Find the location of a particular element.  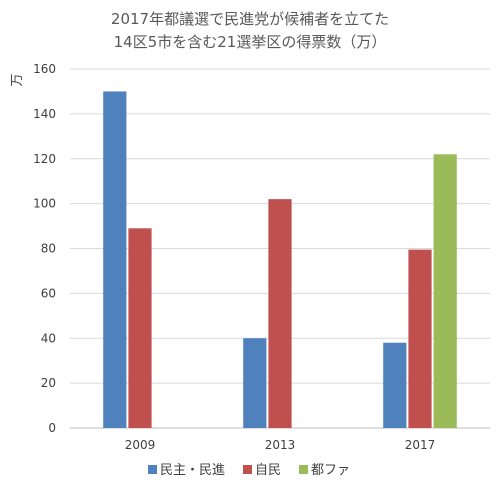

bar-2017-自民 is located at coordinates (420, 338).